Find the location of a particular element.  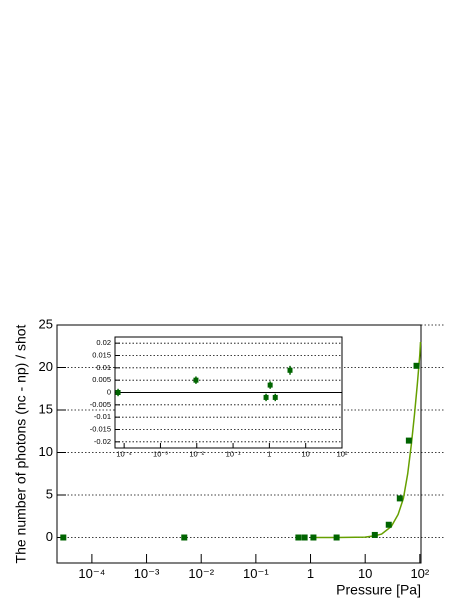

y-tick-label: -0.01 is located at coordinates (102, 416).